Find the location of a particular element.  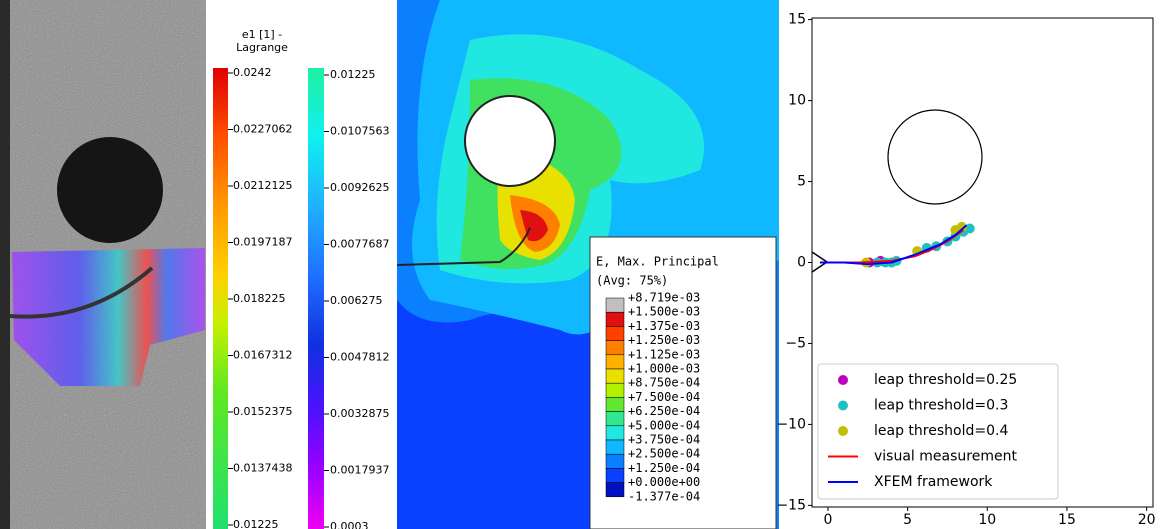

colorbar-label: 0.0137438 is located at coordinates (263, 468).